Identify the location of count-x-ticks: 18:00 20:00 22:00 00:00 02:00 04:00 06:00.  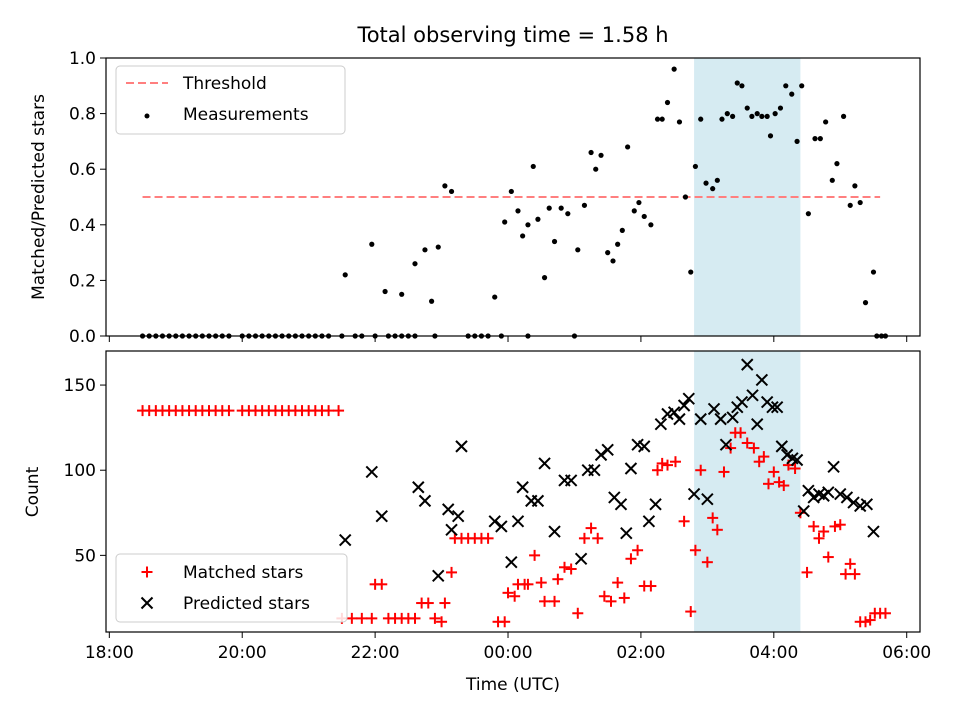
(508, 647).